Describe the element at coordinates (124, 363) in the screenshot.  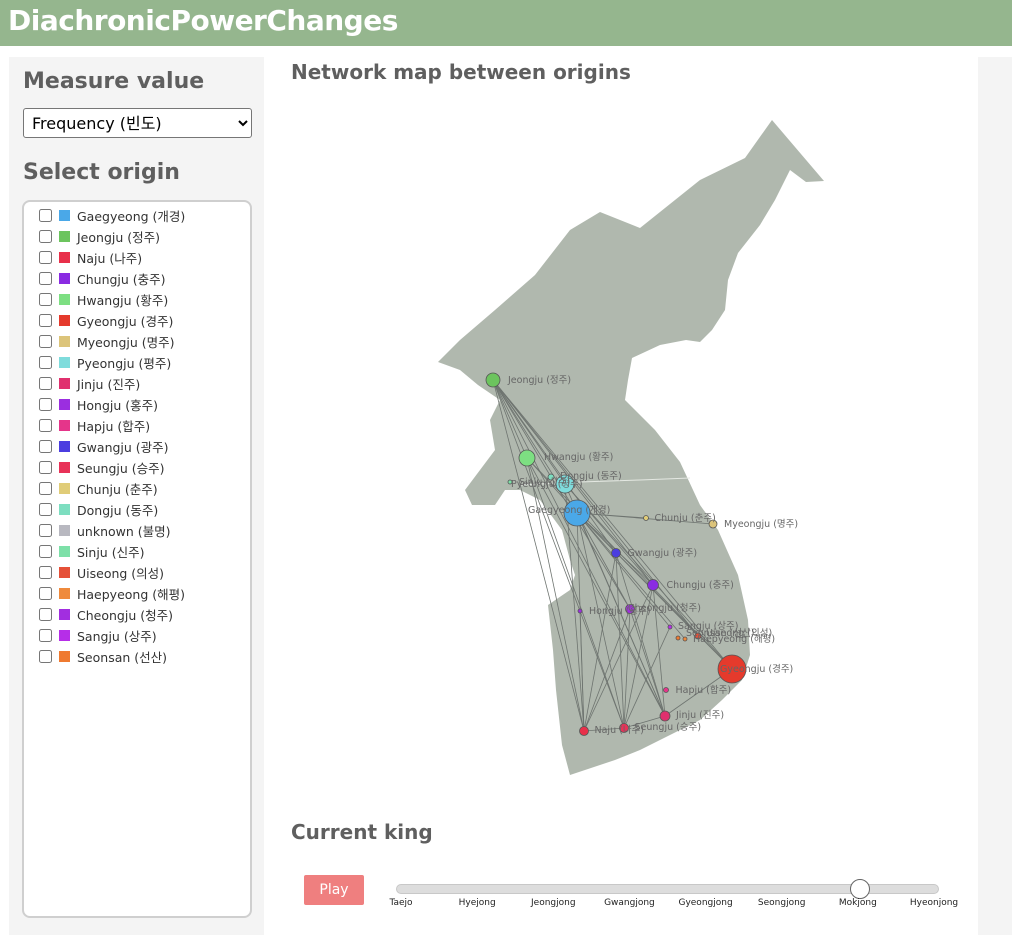
I see `origin-label: Pyeongju (평주)` at that location.